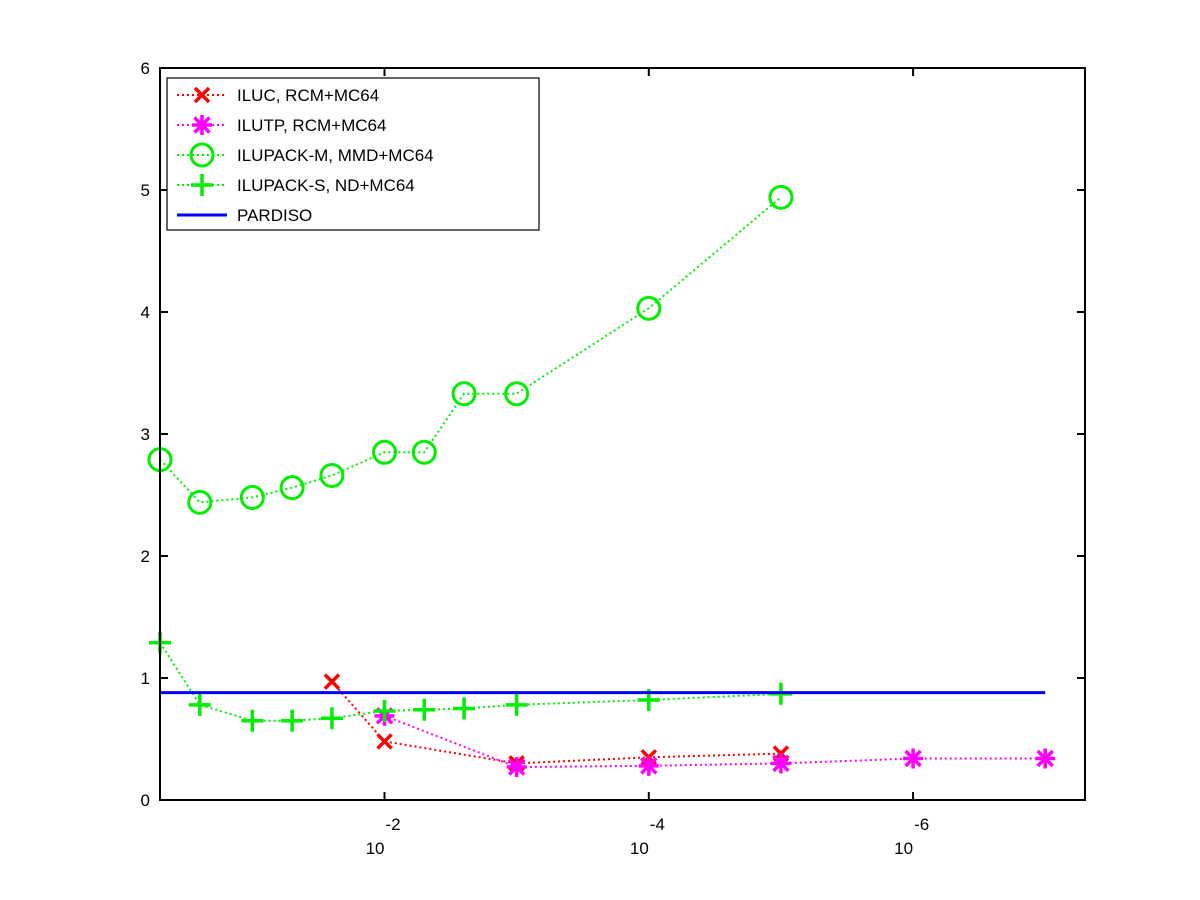 The height and width of the screenshot is (900, 1200). I want to click on legend-entry-3: ILUPACK-S, ND+MC64, so click(296, 185).